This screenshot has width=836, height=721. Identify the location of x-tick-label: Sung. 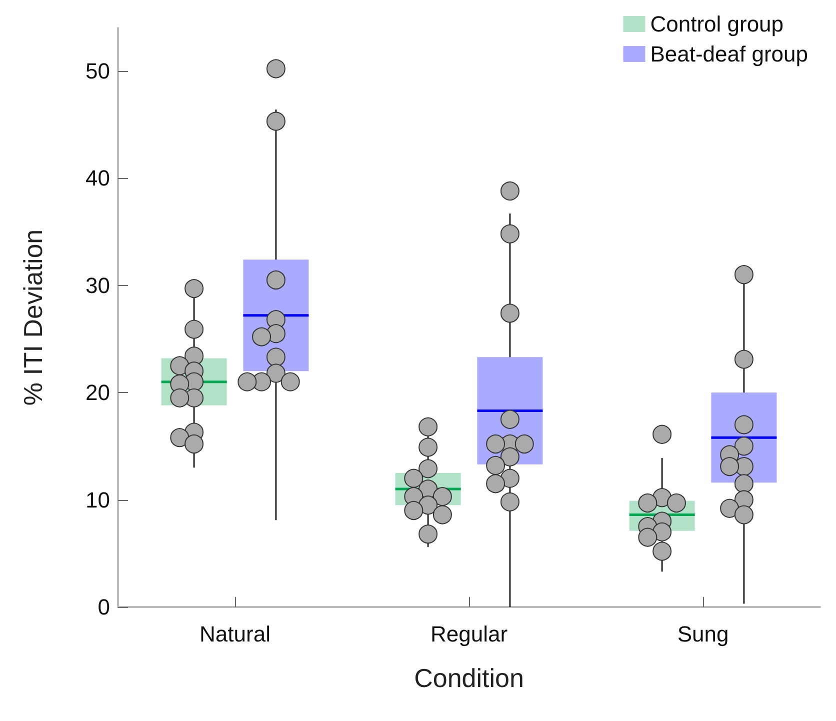
(703, 634).